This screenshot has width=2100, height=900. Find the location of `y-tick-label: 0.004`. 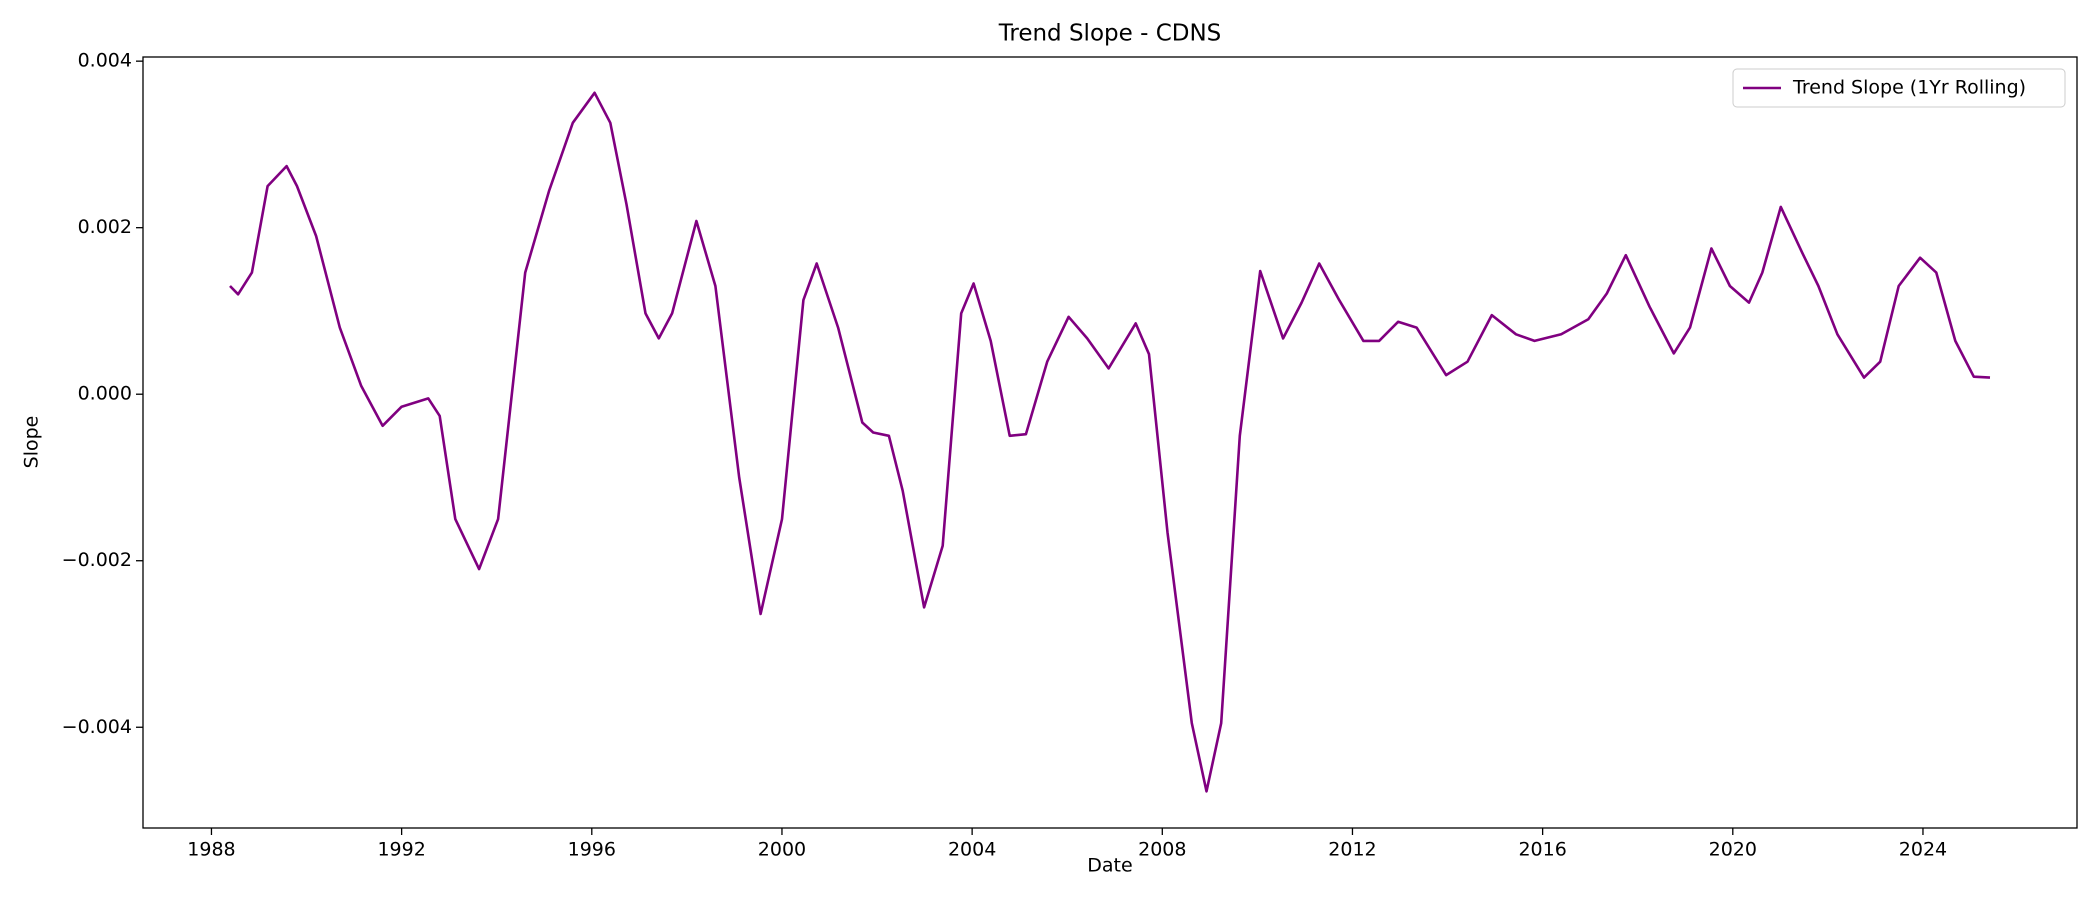

y-tick-label: 0.004 is located at coordinates (105, 61).